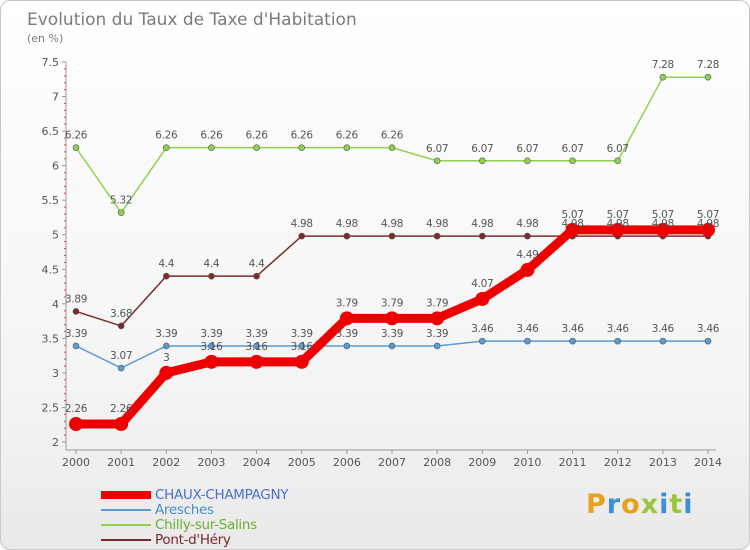  I want to click on legend-item: Aresches, so click(194, 509).